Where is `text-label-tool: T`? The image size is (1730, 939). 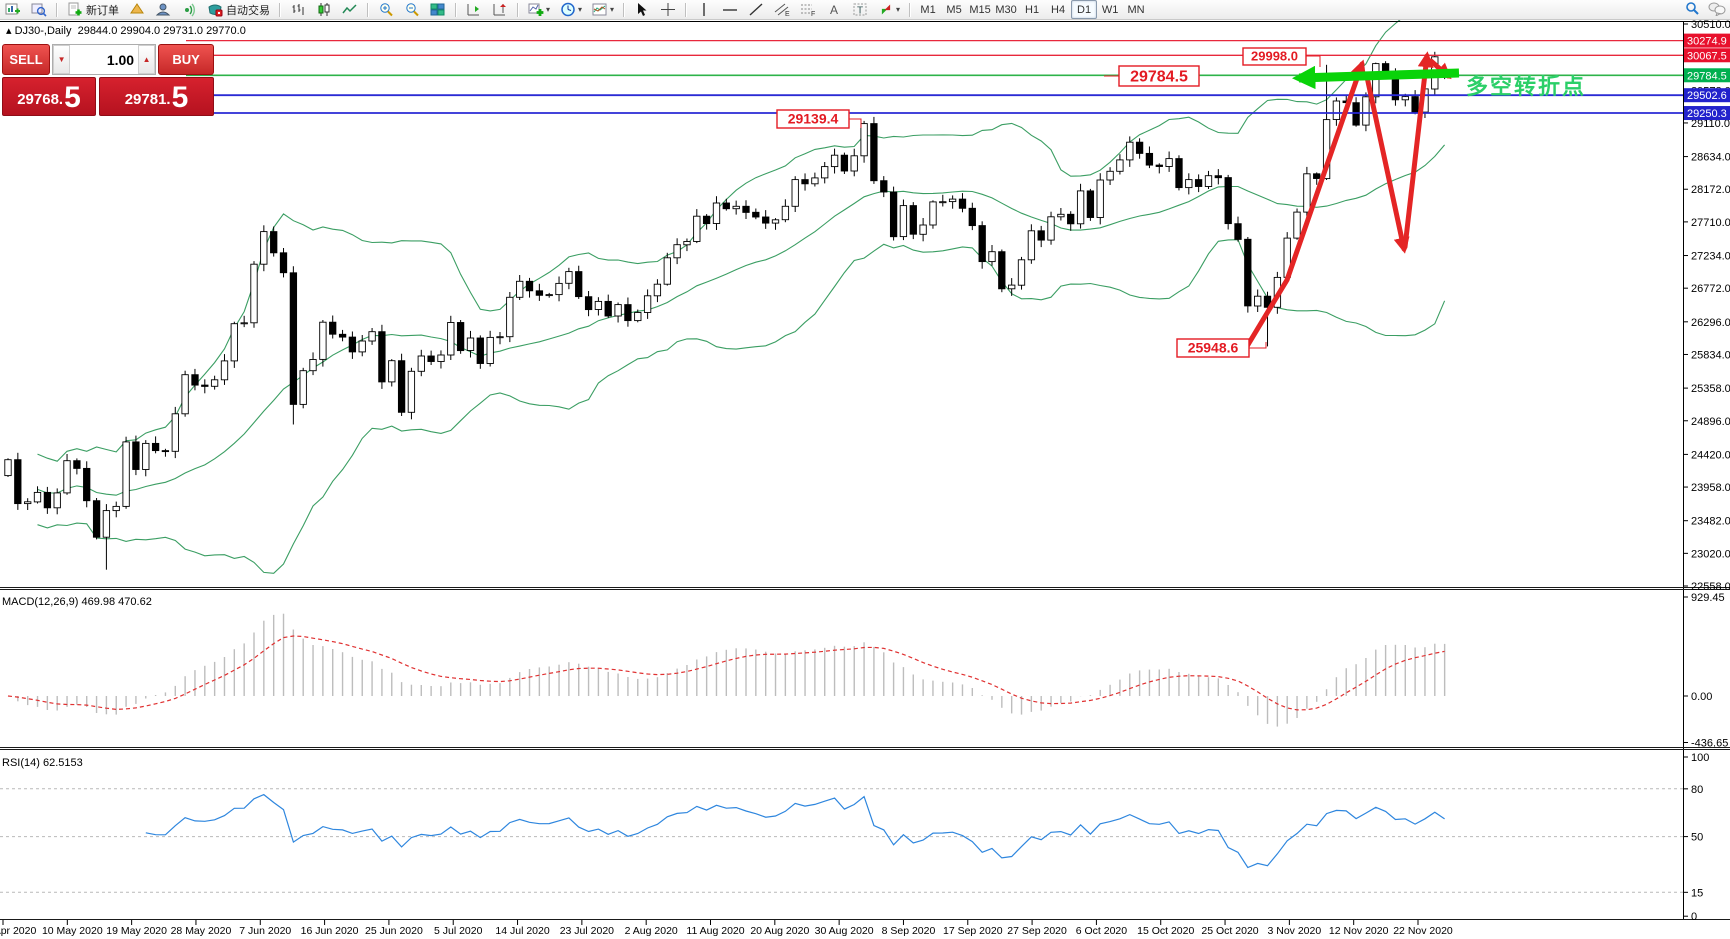 text-label-tool: T is located at coordinates (860, 9).